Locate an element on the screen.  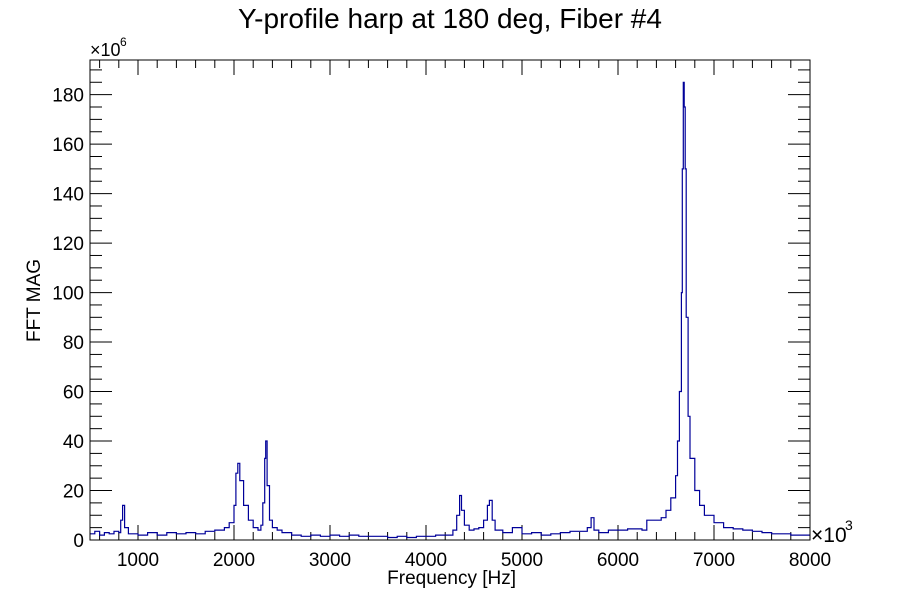
x-tick-label: 4000 is located at coordinates (426, 560).